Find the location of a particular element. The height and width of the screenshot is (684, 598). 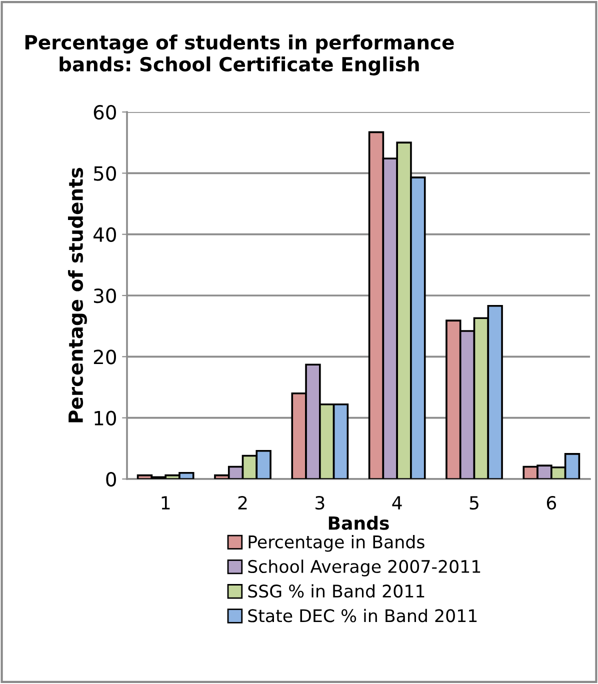

x-tick-label: 1 is located at coordinates (166, 503).